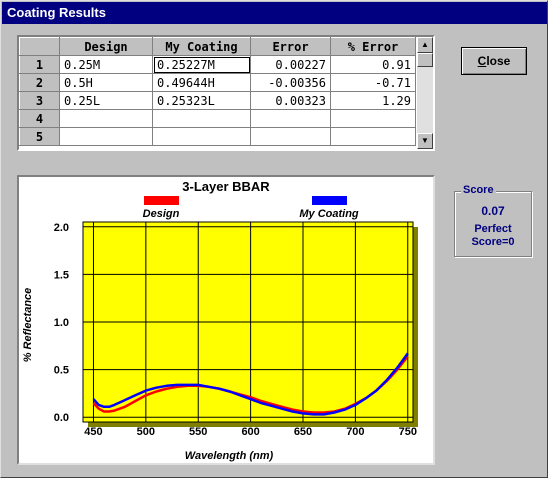 The image size is (548, 478). What do you see at coordinates (425, 93) in the screenshot?
I see `grid-vertical-scrollbar: ▲ ▼` at bounding box center [425, 93].